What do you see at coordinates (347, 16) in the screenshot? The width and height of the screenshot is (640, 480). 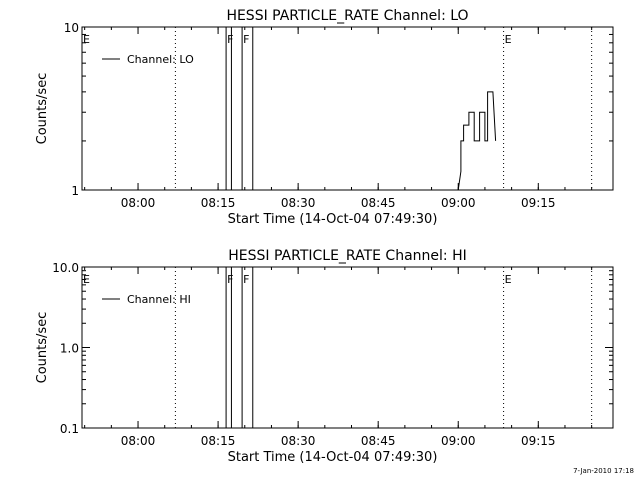 I see `chart-title: HESSI PARTICLE_RATE Channel: LO` at bounding box center [347, 16].